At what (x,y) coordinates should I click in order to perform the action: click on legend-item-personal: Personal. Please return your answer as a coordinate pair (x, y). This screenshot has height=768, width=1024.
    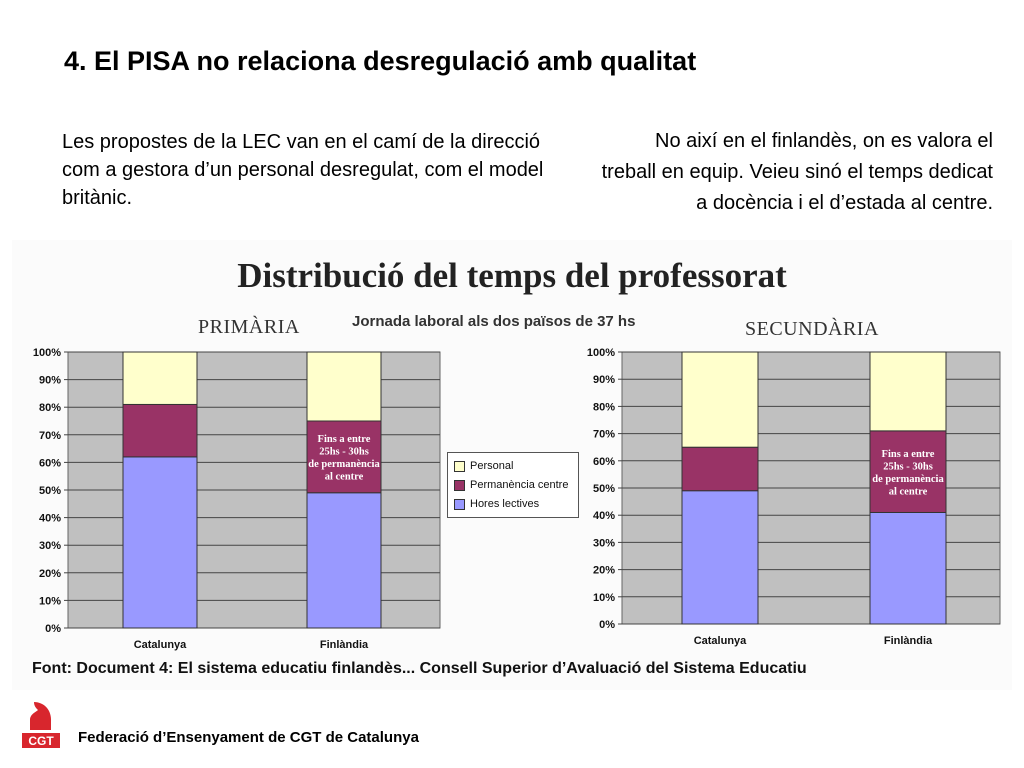
    Looking at the image, I should click on (483, 466).